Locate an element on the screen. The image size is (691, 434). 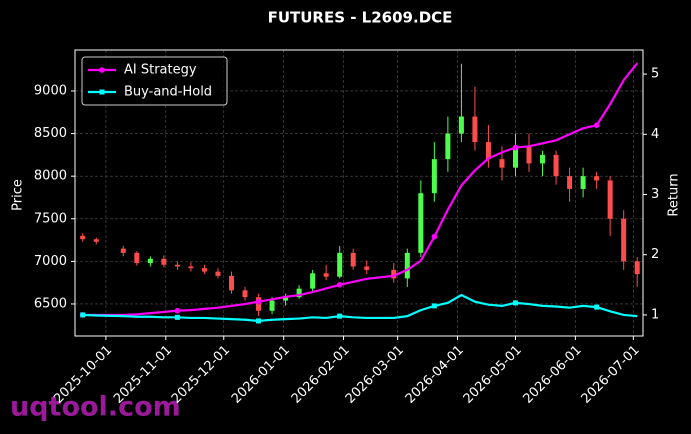
y2-tick-label: 5 is located at coordinates (655, 74).